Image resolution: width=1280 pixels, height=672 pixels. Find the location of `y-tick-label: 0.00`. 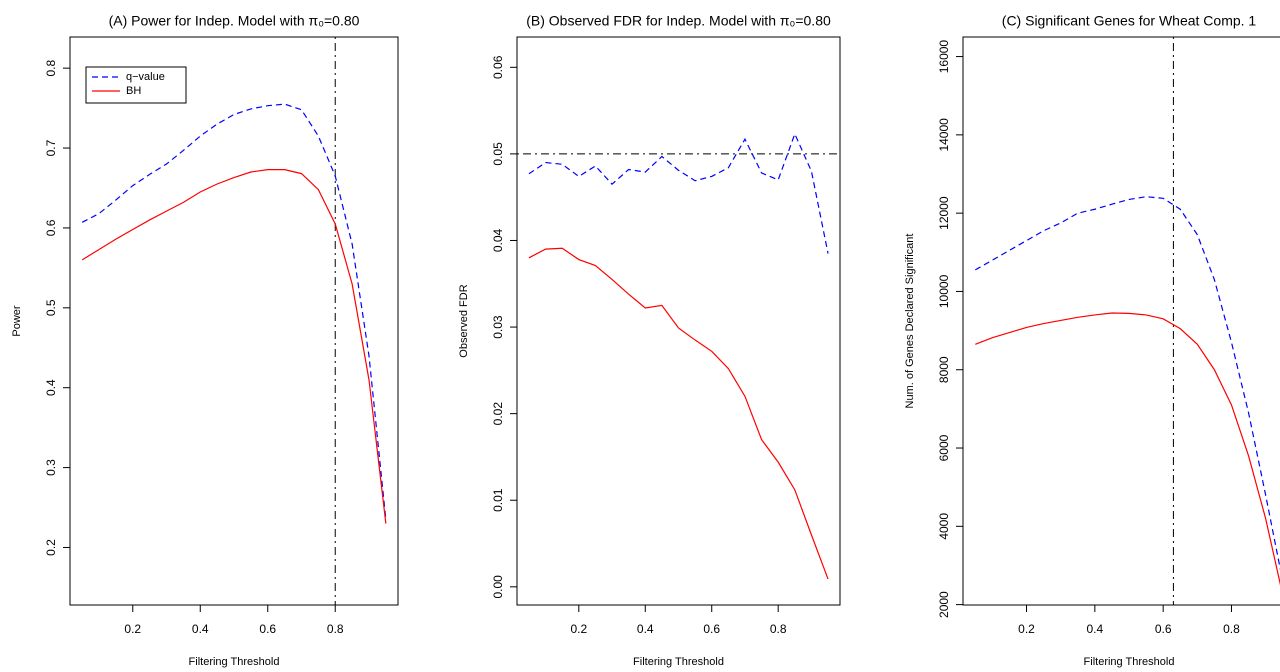

y-tick-label: 0.00 is located at coordinates (498, 587).